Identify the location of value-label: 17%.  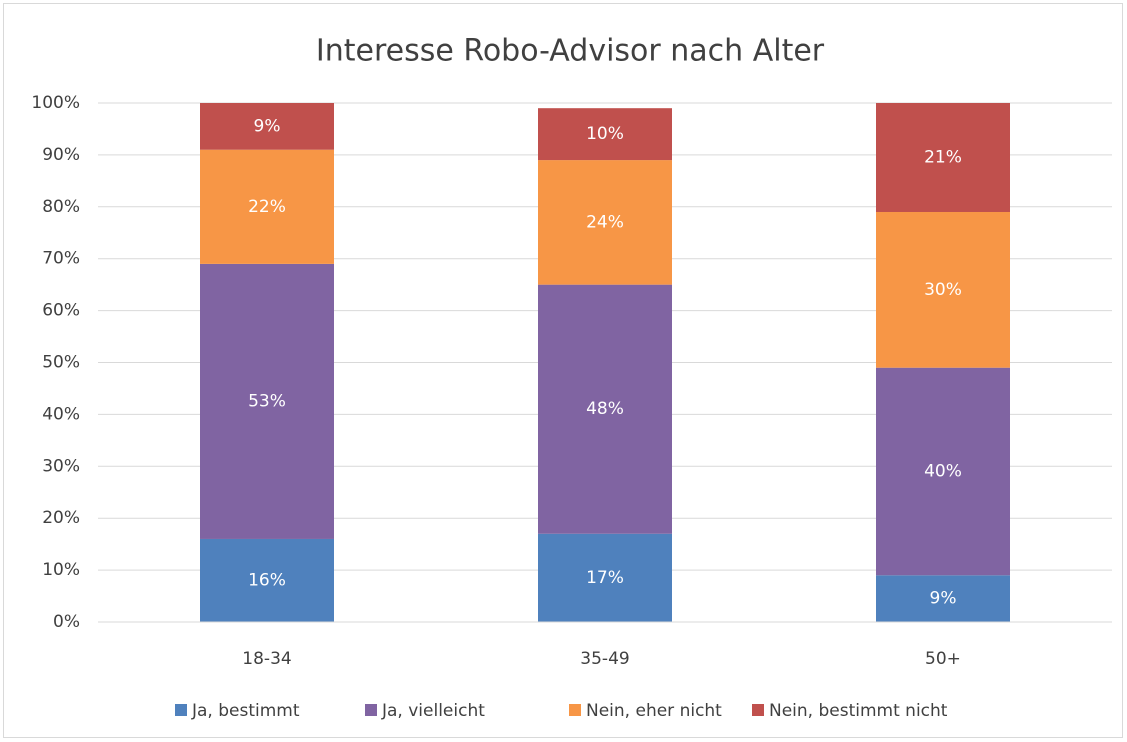
(605, 578).